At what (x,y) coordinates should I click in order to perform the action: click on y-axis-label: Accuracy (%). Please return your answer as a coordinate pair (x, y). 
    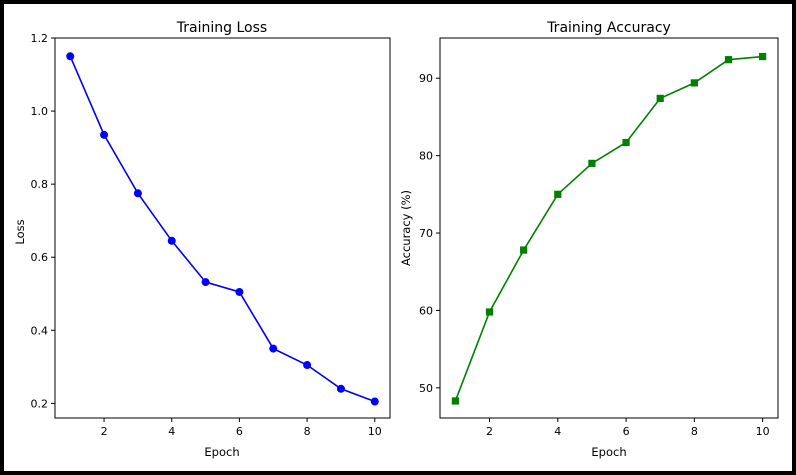
    Looking at the image, I should click on (406, 228).